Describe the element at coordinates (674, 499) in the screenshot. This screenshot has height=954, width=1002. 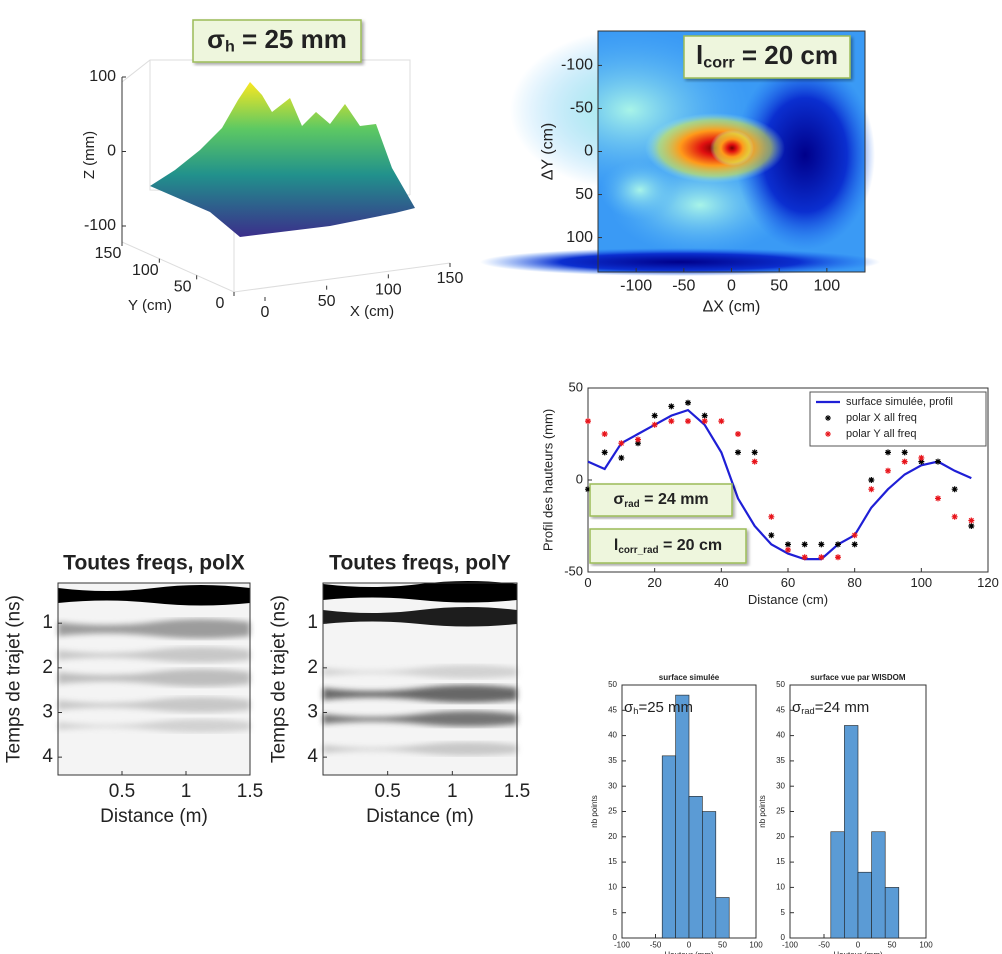
I see `annotation-text: = 24 mm` at that location.